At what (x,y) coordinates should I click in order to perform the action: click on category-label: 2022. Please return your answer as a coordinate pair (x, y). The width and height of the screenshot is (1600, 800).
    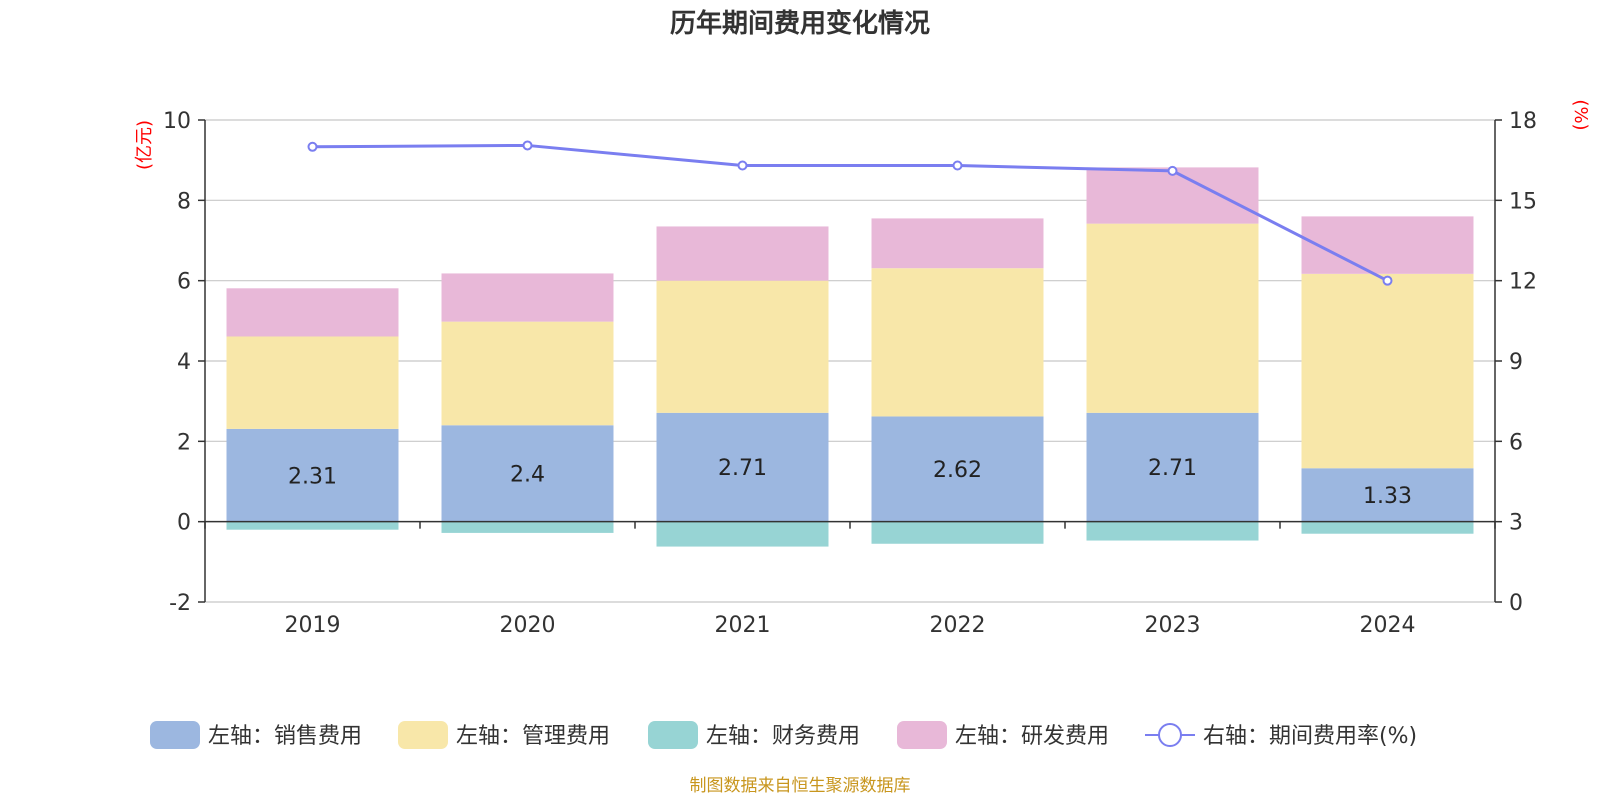
    Looking at the image, I should click on (958, 625).